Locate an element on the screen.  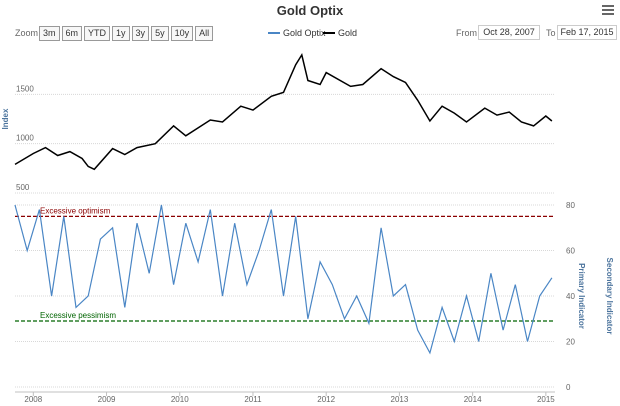
zoom-5y-button: 5y is located at coordinates (160, 33).